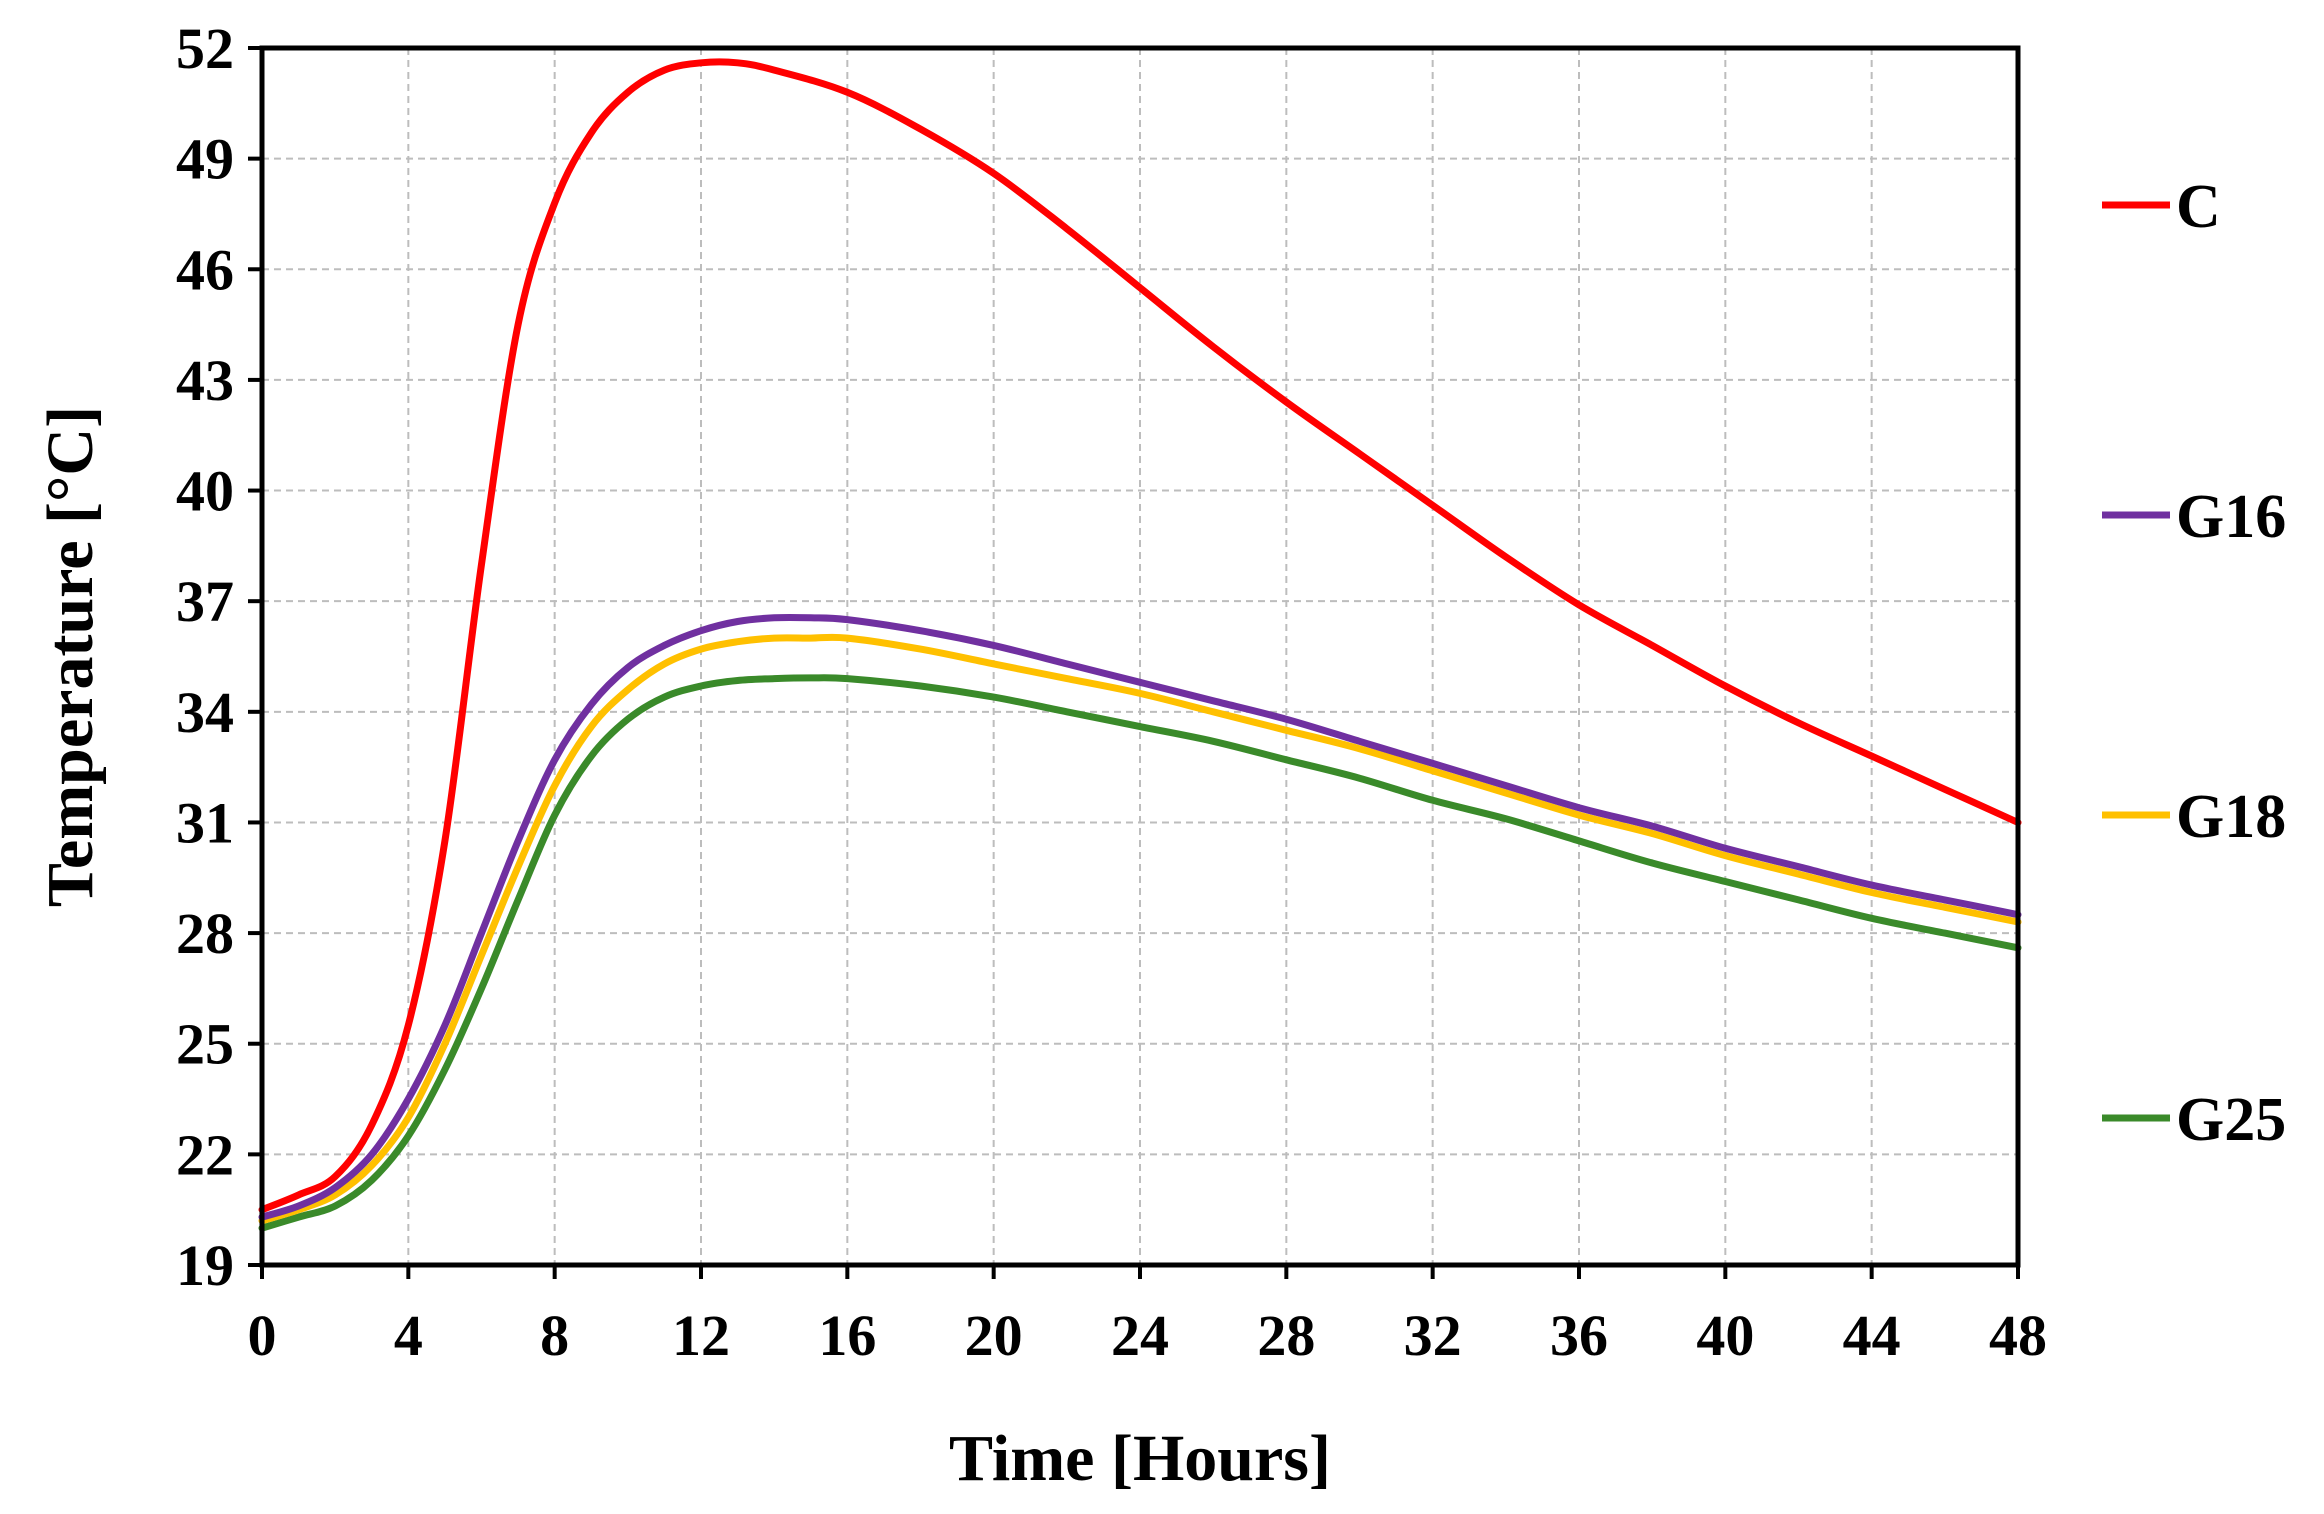 This screenshot has width=2324, height=1514. What do you see at coordinates (1140, 1335) in the screenshot?
I see `x-tick-label: 24` at bounding box center [1140, 1335].